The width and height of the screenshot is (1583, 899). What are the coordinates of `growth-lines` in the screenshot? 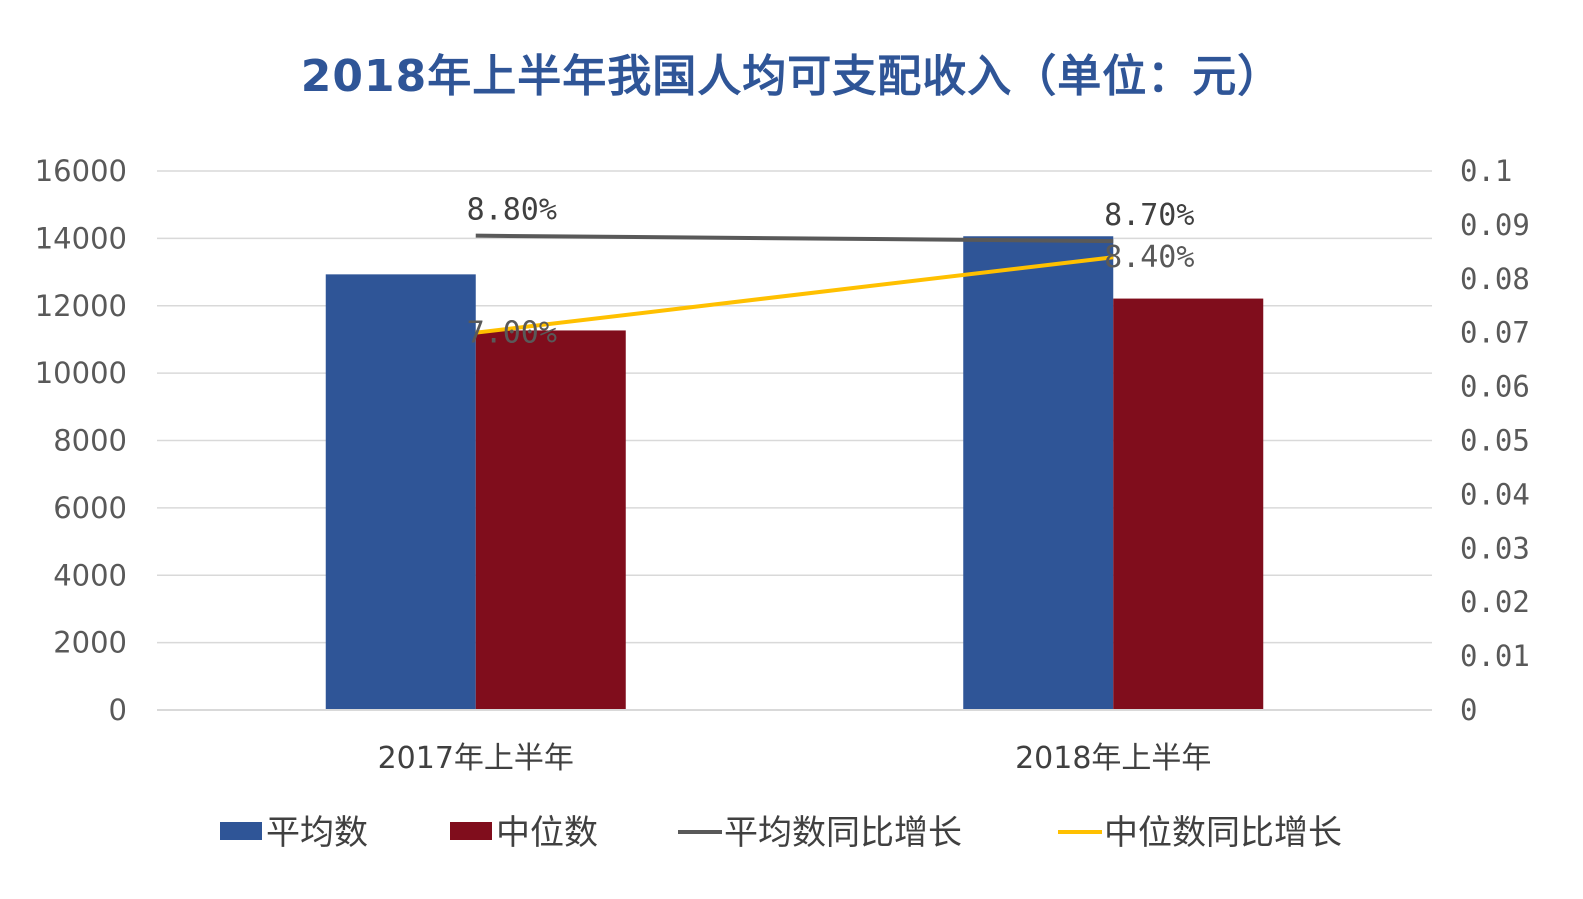 It's located at (794, 284).